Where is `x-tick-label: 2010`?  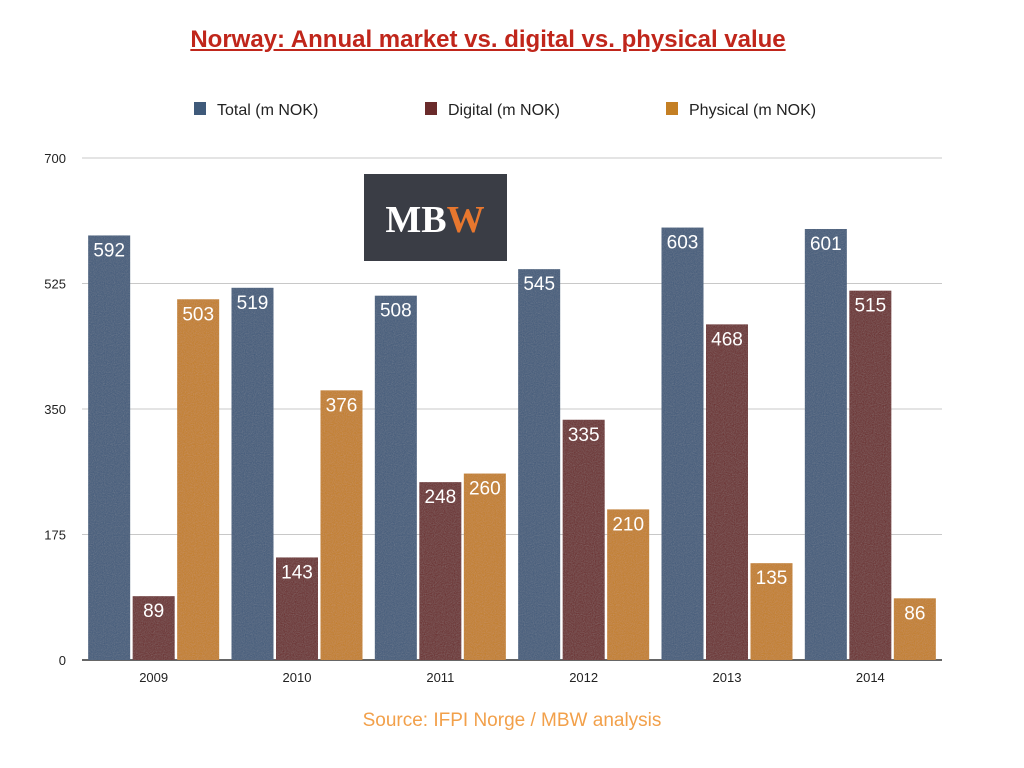 x-tick-label: 2010 is located at coordinates (297, 677).